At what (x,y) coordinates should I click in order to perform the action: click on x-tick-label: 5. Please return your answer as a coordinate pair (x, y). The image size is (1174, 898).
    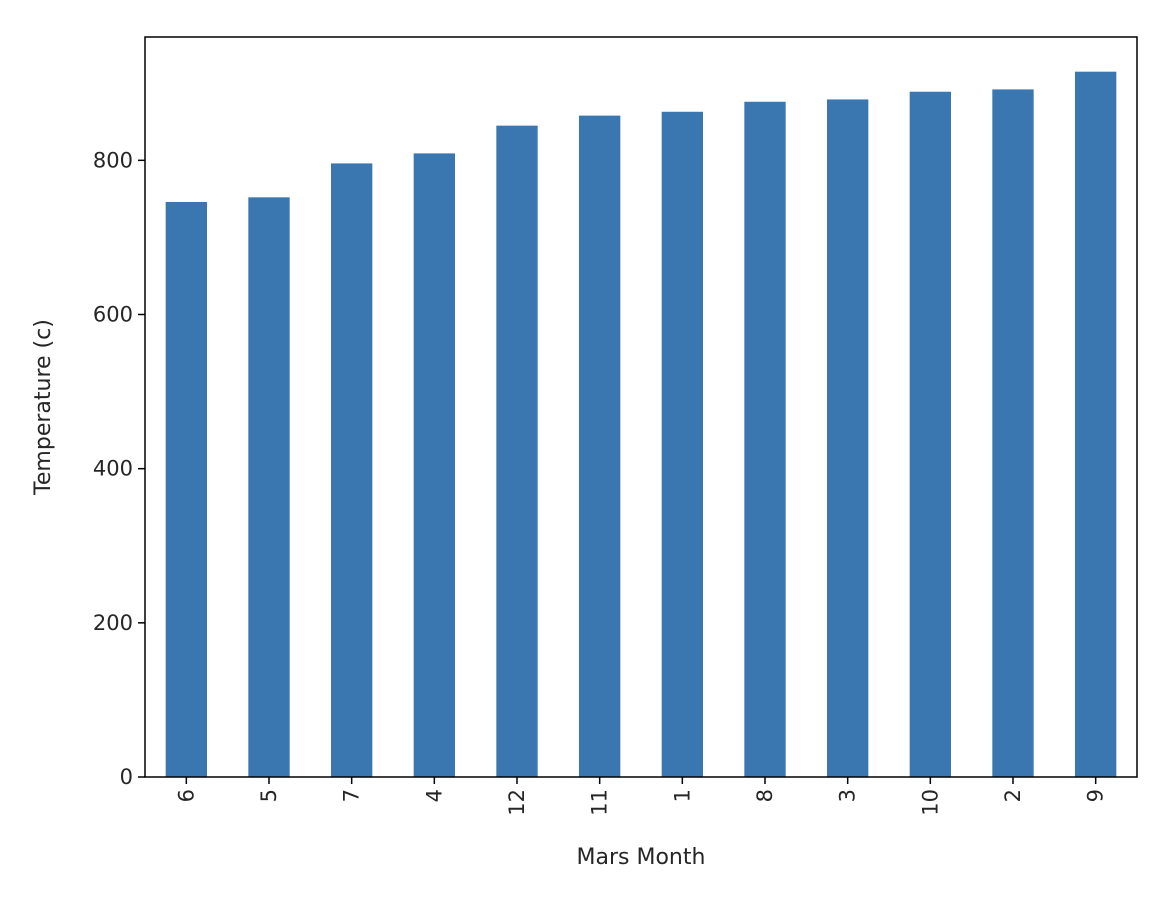
    Looking at the image, I should click on (269, 795).